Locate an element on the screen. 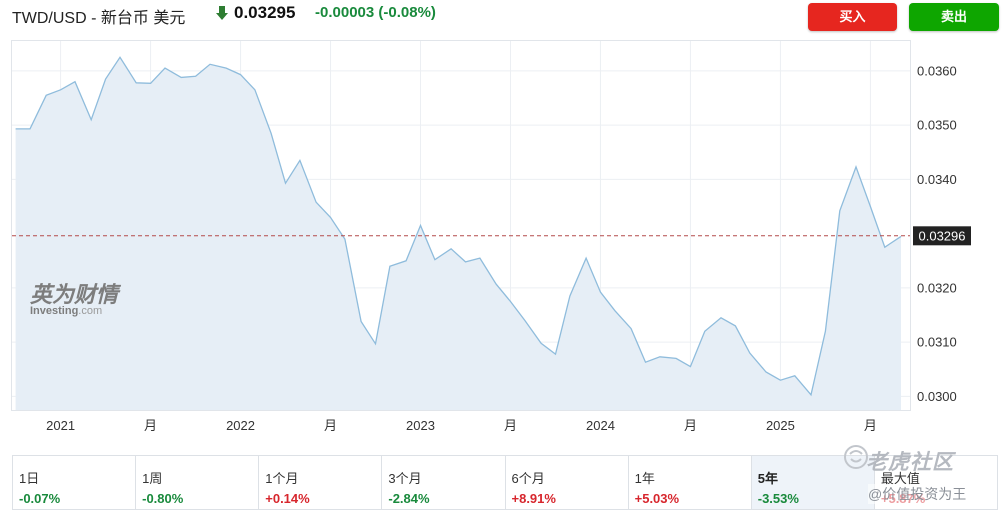 The width and height of the screenshot is (1008, 516). y-tick-label: 0.0320 is located at coordinates (937, 287).